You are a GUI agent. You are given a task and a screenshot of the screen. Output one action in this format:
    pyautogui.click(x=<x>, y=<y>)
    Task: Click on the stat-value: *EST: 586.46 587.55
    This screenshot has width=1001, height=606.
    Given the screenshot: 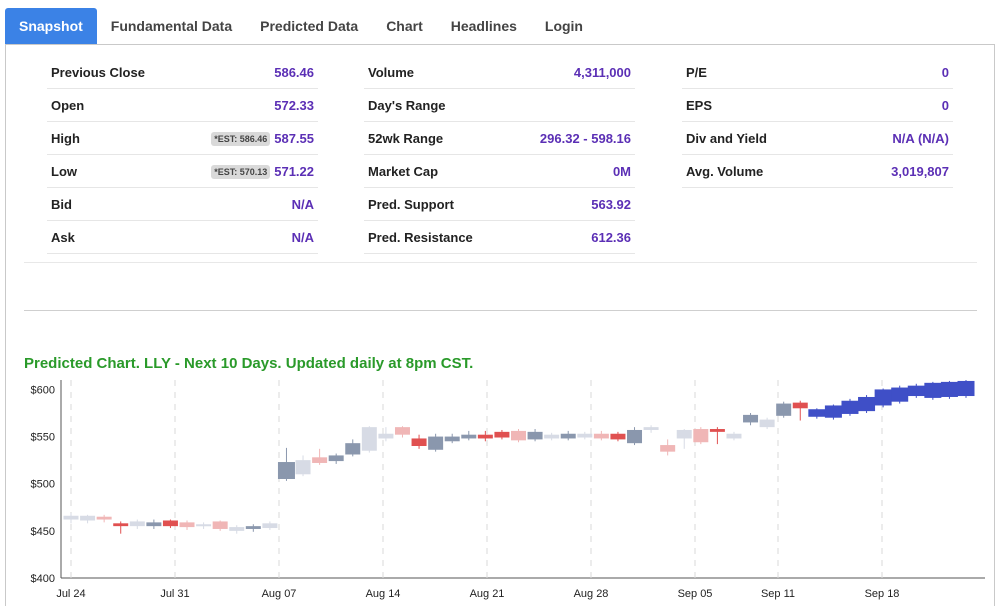 What is the action you would take?
    pyautogui.click(x=262, y=138)
    